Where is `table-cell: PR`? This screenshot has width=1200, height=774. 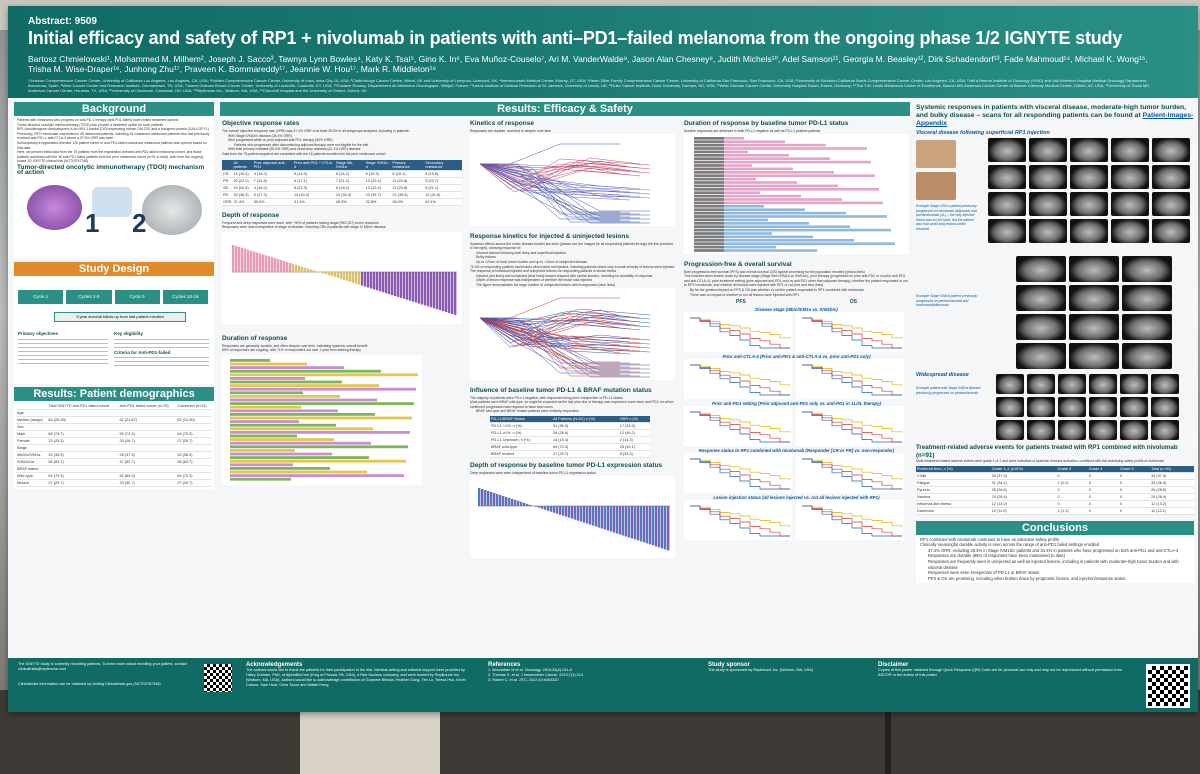 table-cell: PR is located at coordinates (227, 181).